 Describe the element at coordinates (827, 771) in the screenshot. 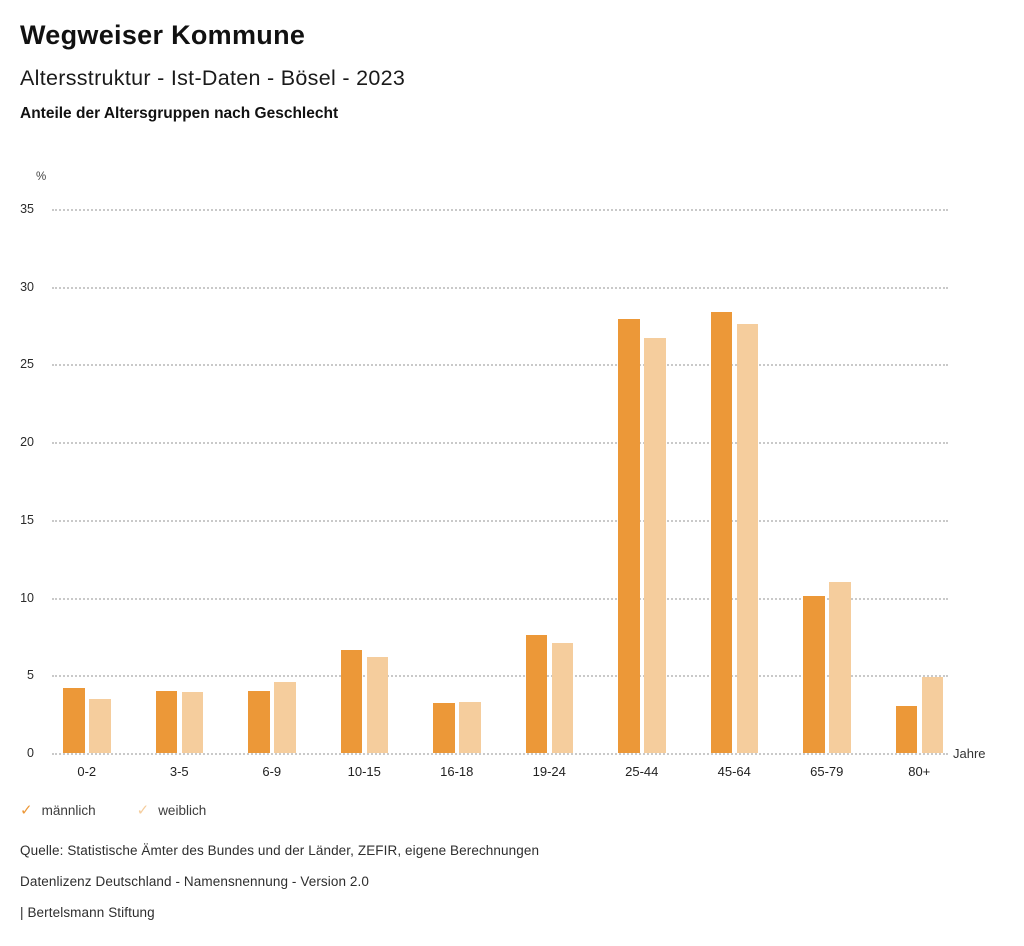

I see `x-tick-label-65-79: 65-79` at that location.